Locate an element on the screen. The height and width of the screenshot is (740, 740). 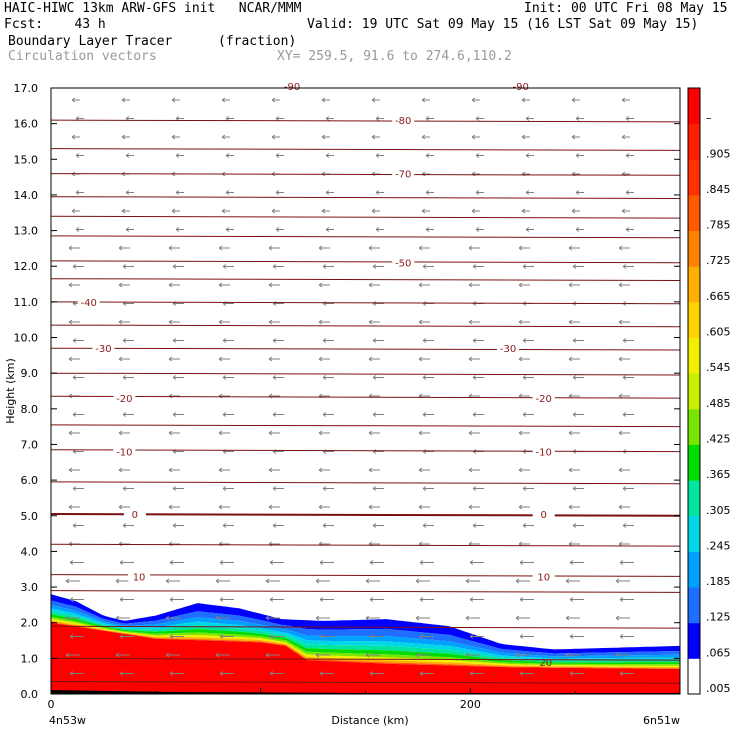
colorbar-label: .485 is located at coordinates (718, 403).